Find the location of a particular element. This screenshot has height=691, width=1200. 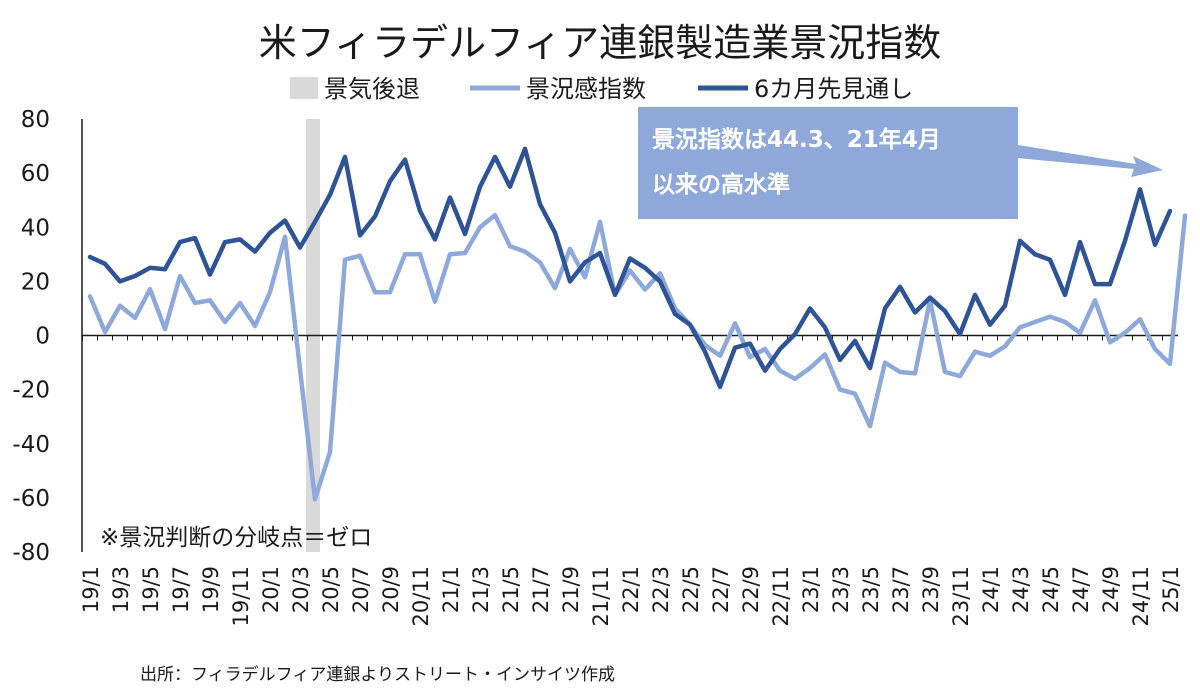

y-tick-label: -20 is located at coordinates (31, 391).